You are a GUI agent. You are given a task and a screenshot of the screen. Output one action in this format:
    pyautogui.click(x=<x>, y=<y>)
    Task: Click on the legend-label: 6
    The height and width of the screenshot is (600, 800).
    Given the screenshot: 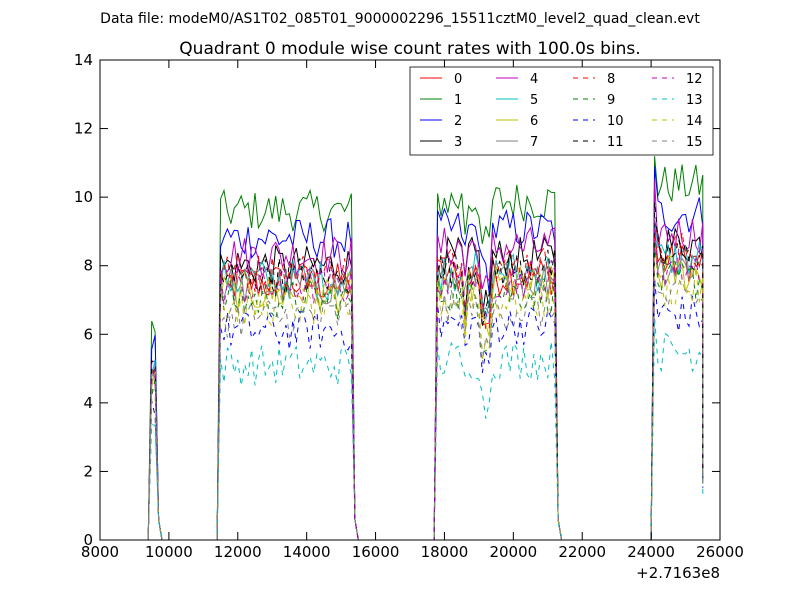 What is the action you would take?
    pyautogui.click(x=534, y=121)
    